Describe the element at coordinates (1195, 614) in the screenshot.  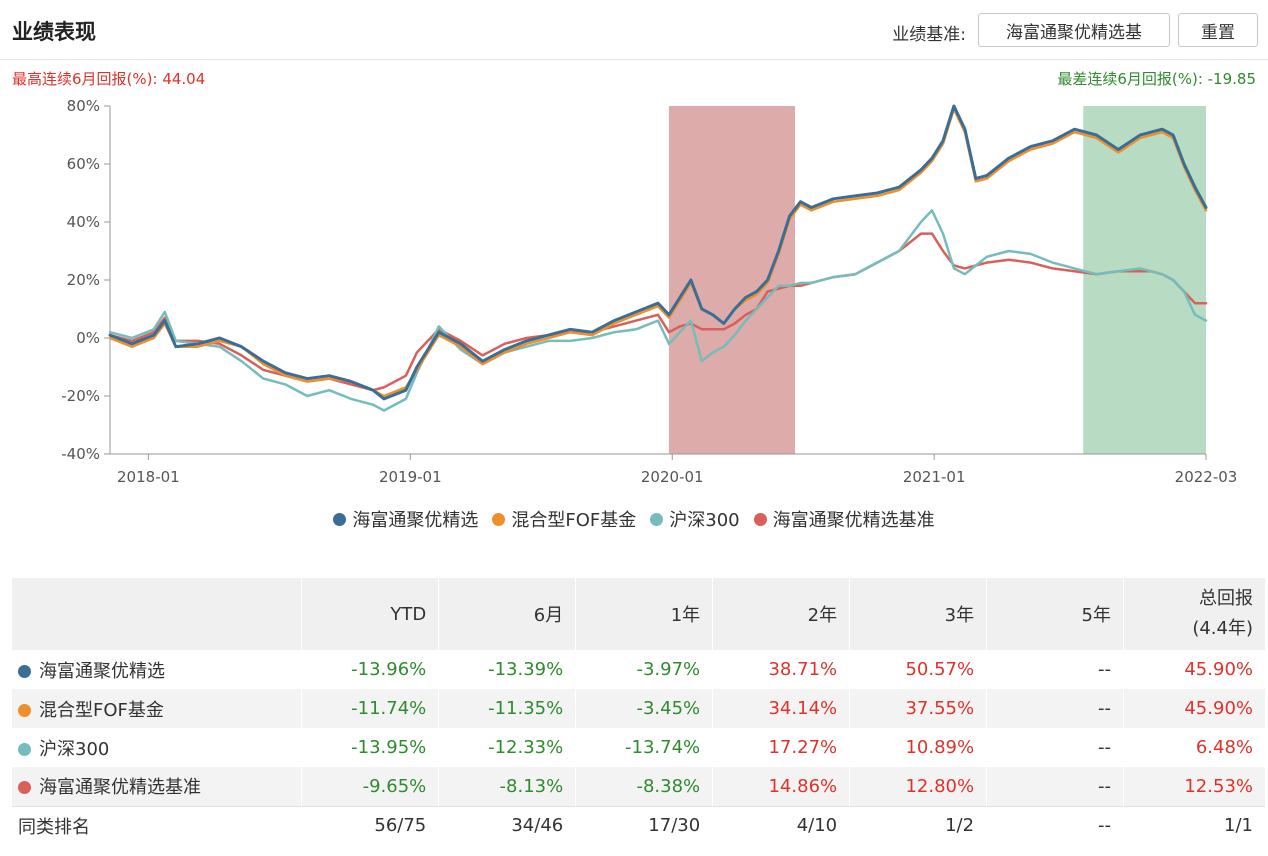
I see `header-total: 总回报 (4.4年)` at that location.